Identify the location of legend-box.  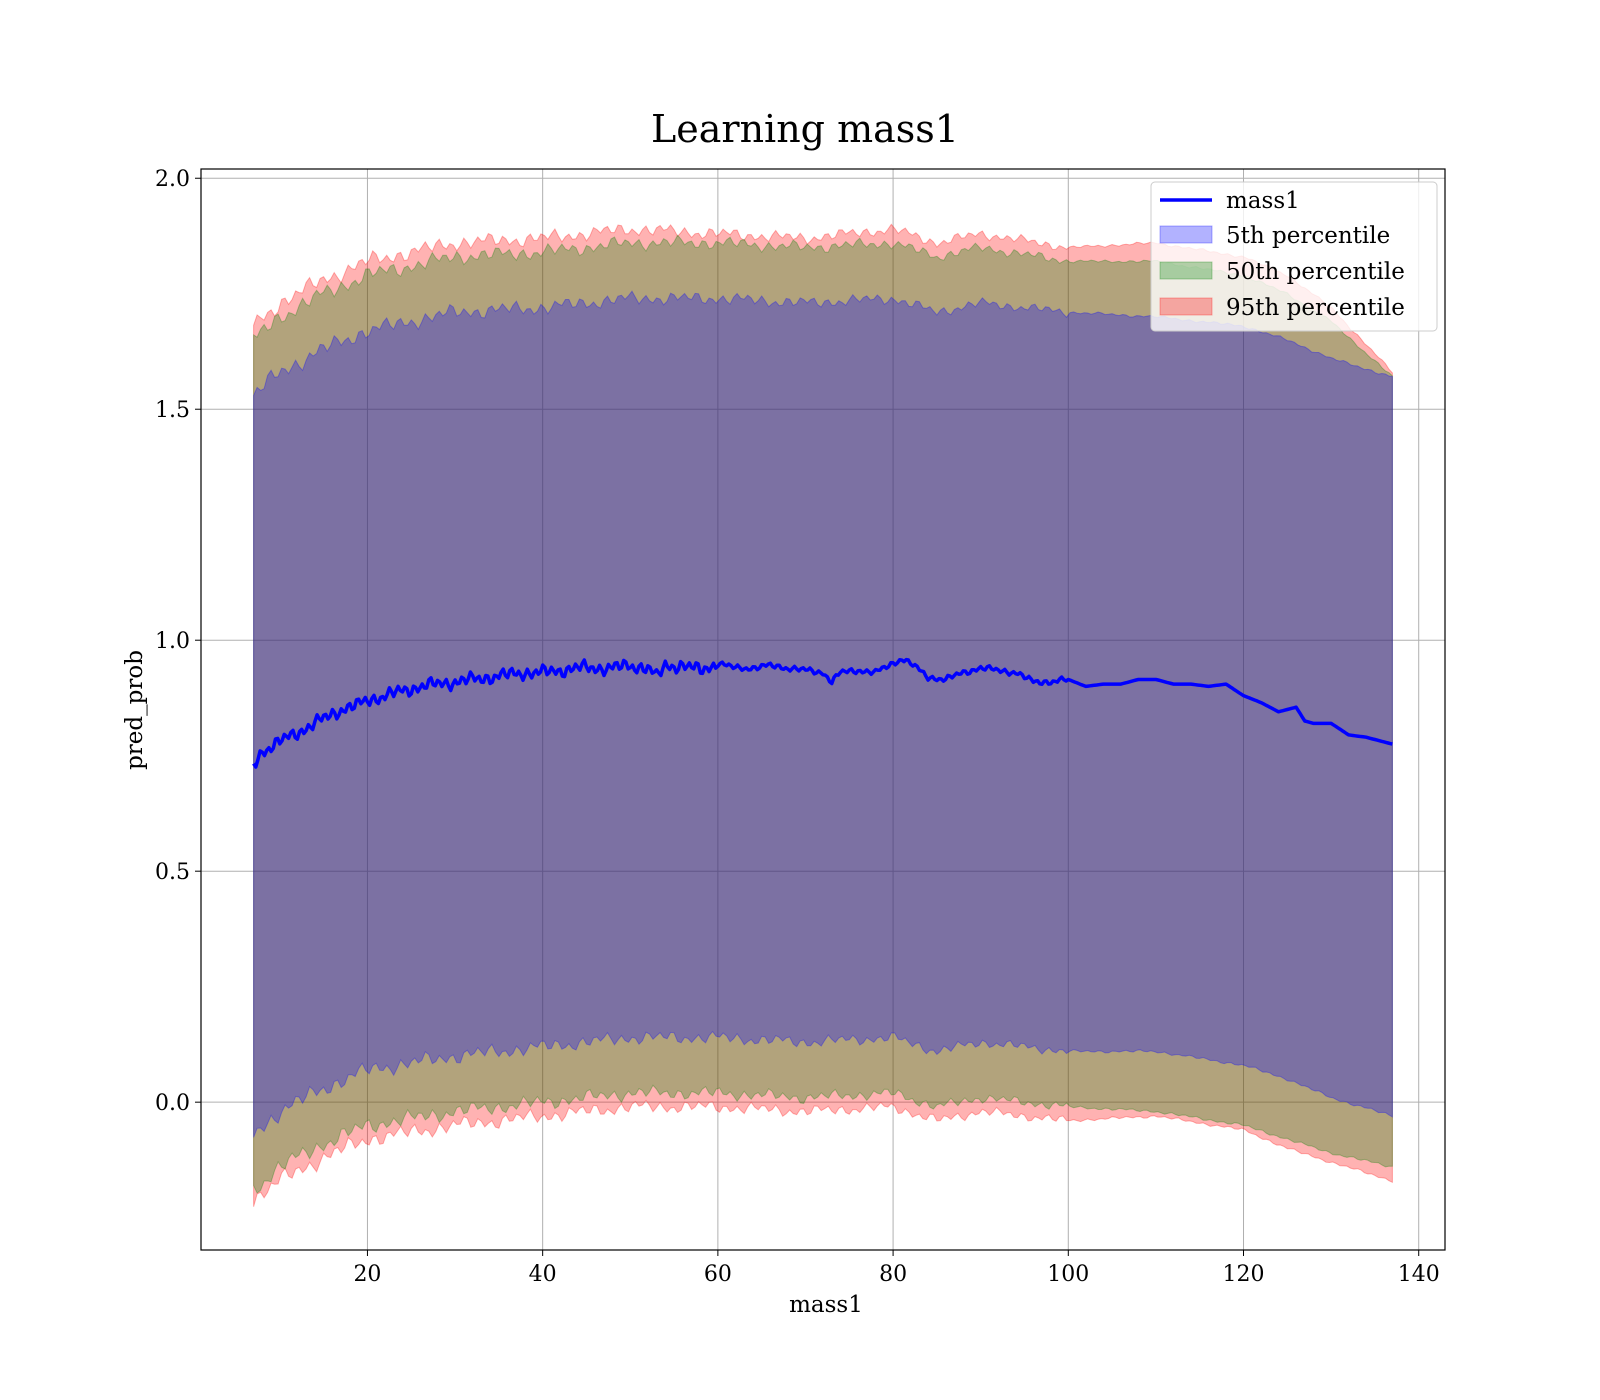
(1294, 256).